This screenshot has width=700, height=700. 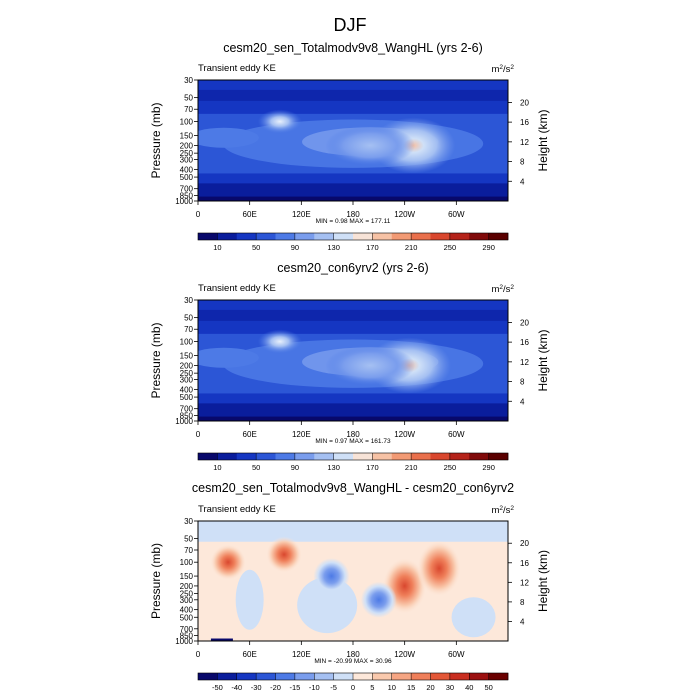 I want to click on figure-title: DJF, so click(x=350, y=25).